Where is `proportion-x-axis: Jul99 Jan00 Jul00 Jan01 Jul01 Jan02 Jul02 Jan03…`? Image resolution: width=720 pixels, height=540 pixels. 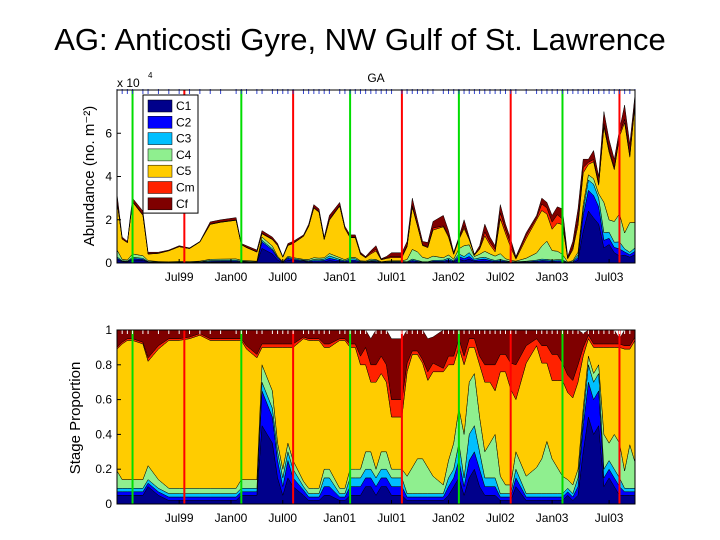 proportion-x-axis: Jul99 Jan00 Jul00 Jan01 Jul01 Jan02 Jul02 Jan03… is located at coordinates (394, 512).